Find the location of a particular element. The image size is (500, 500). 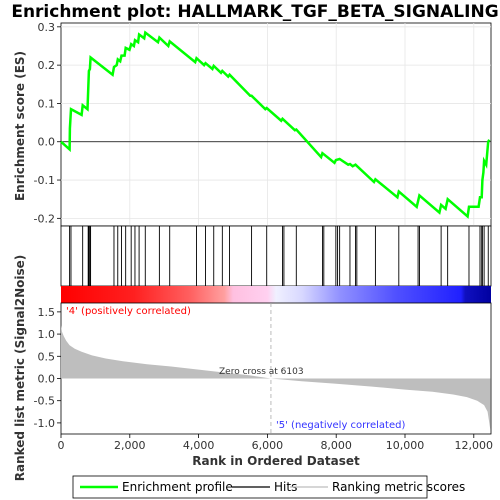

rank-x-ticks: 0 2,000 4,000 6,000 8,000 10,000 12,000 is located at coordinates (276, 443).